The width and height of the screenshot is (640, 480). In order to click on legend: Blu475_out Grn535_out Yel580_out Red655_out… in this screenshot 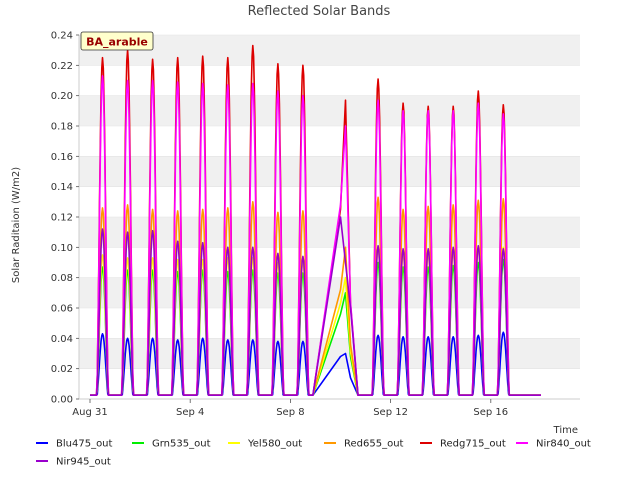, I will do `click(313, 453)`.